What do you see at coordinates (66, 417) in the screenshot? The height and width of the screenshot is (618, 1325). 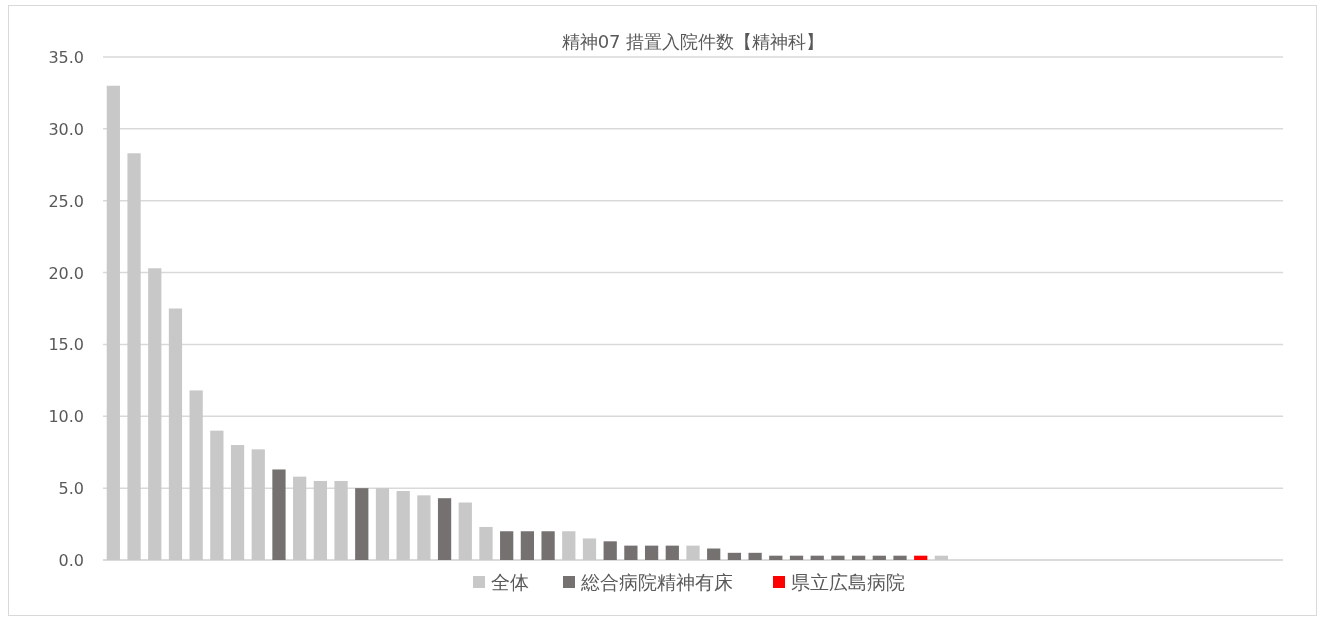 I see `y-tick-label: 10.0` at bounding box center [66, 417].